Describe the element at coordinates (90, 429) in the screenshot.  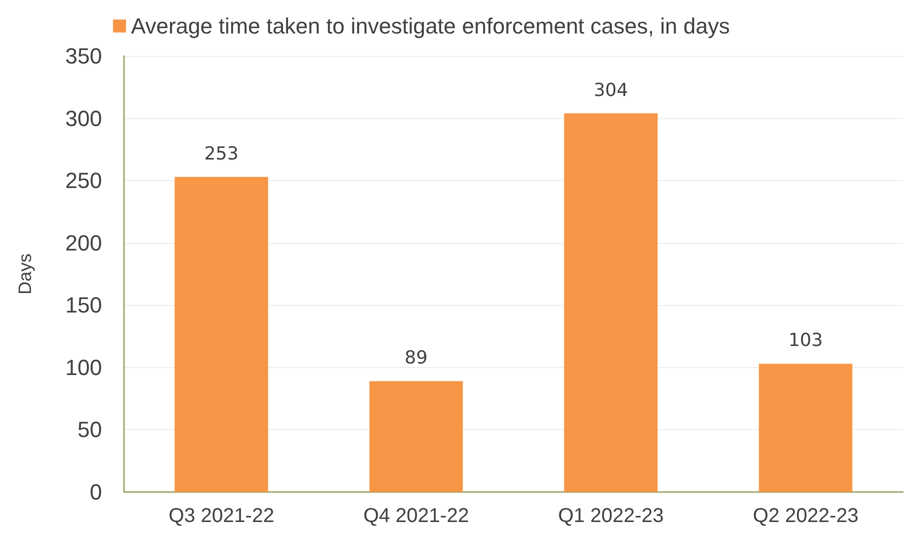
I see `y-tick-label: 50` at that location.